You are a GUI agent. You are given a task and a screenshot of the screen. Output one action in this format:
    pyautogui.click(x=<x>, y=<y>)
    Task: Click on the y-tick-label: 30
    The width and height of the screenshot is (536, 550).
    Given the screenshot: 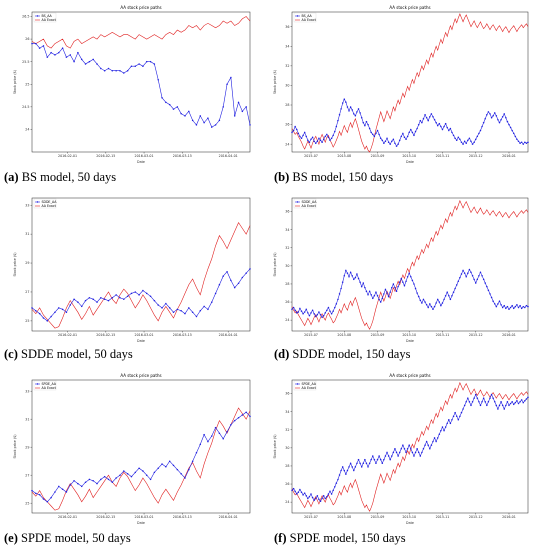 What is the action you would take?
    pyautogui.click(x=287, y=266)
    